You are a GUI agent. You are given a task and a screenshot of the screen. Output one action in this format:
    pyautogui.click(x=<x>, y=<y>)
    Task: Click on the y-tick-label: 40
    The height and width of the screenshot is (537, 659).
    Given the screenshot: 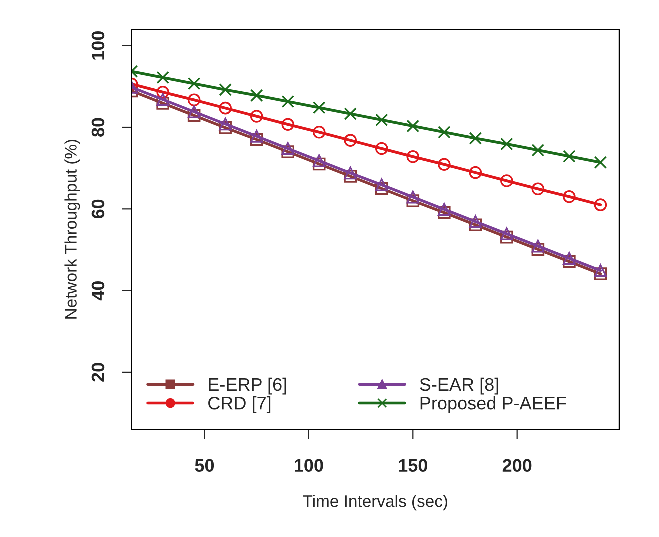 What is the action you would take?
    pyautogui.click(x=98, y=291)
    